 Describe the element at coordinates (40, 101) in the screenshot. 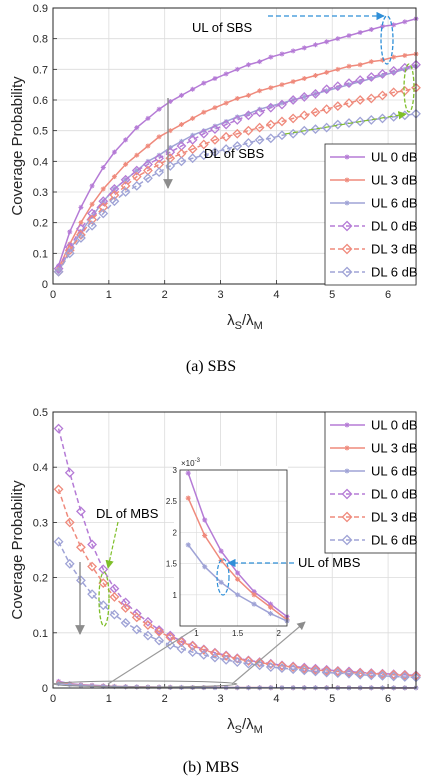

I see `a-ytick-label-6: 0.6` at that location.